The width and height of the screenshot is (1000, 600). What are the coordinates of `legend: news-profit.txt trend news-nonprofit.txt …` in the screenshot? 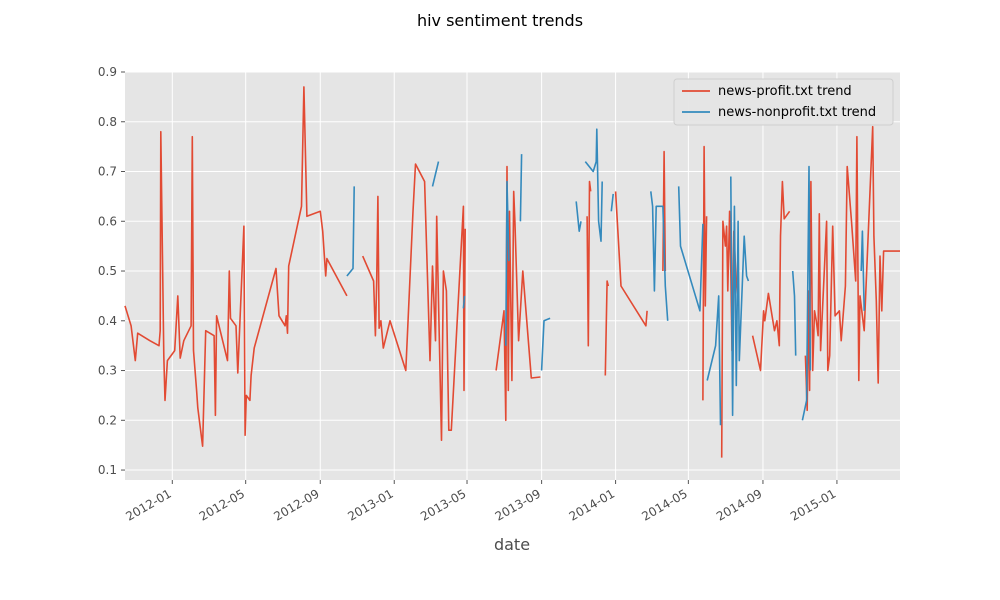 It's located at (783, 102).